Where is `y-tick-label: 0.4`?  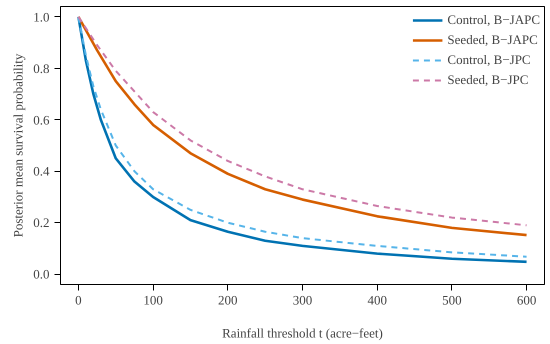
y-tick-label: 0.4 is located at coordinates (41, 171).